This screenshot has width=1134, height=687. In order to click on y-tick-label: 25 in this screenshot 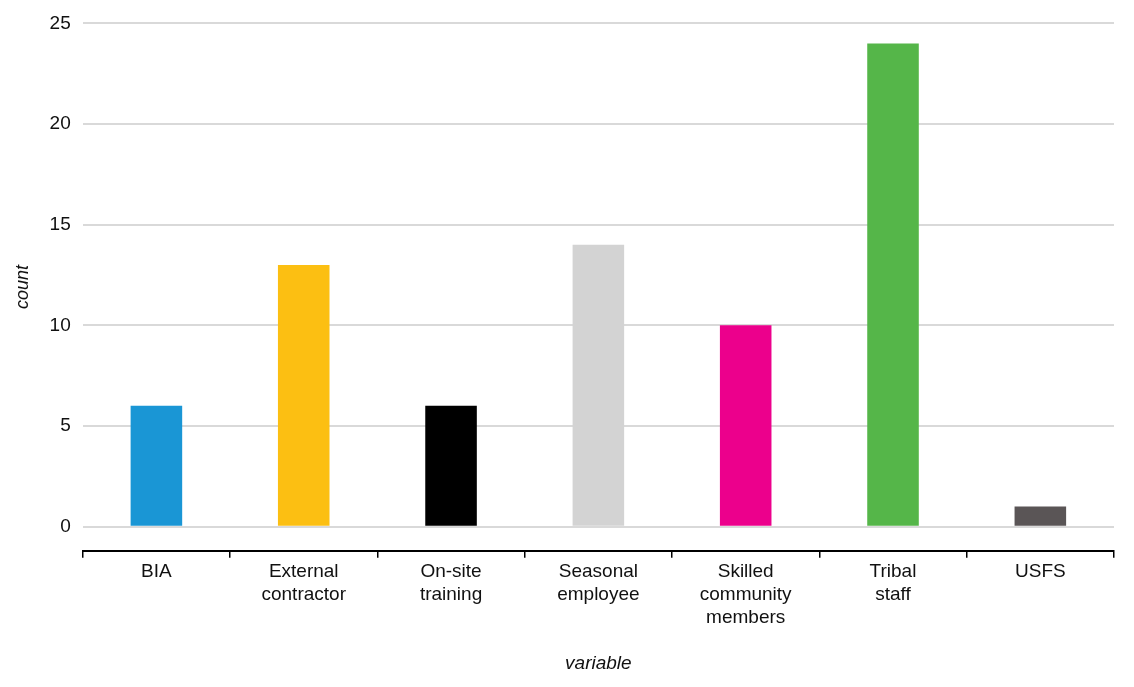, I will do `click(60, 22)`.